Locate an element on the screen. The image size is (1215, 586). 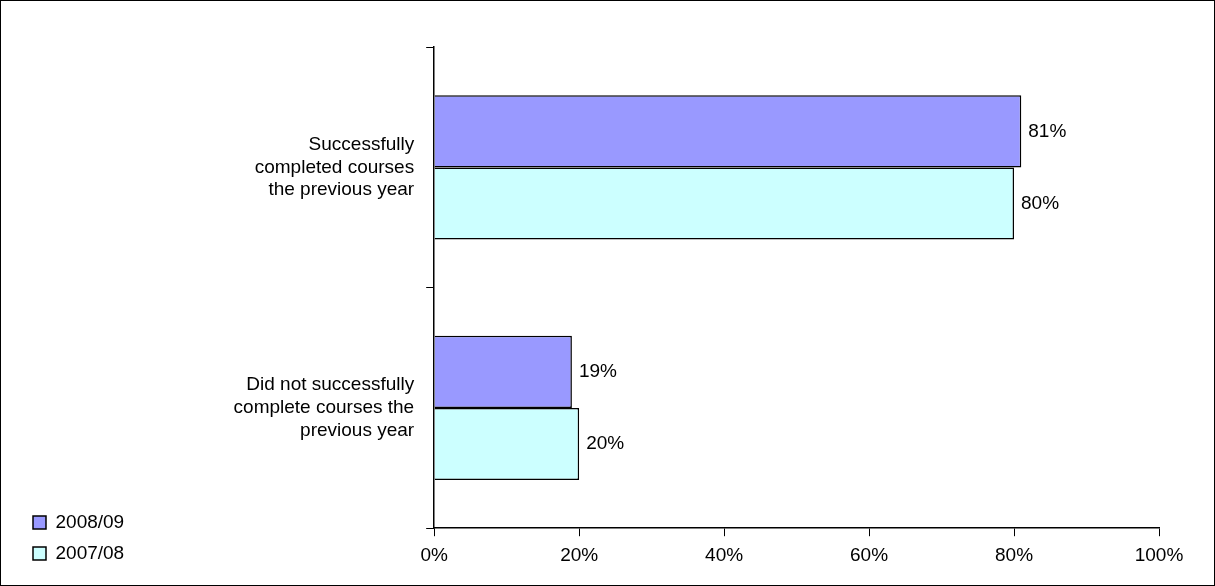
legend-label: 2007/08 is located at coordinates (90, 552).